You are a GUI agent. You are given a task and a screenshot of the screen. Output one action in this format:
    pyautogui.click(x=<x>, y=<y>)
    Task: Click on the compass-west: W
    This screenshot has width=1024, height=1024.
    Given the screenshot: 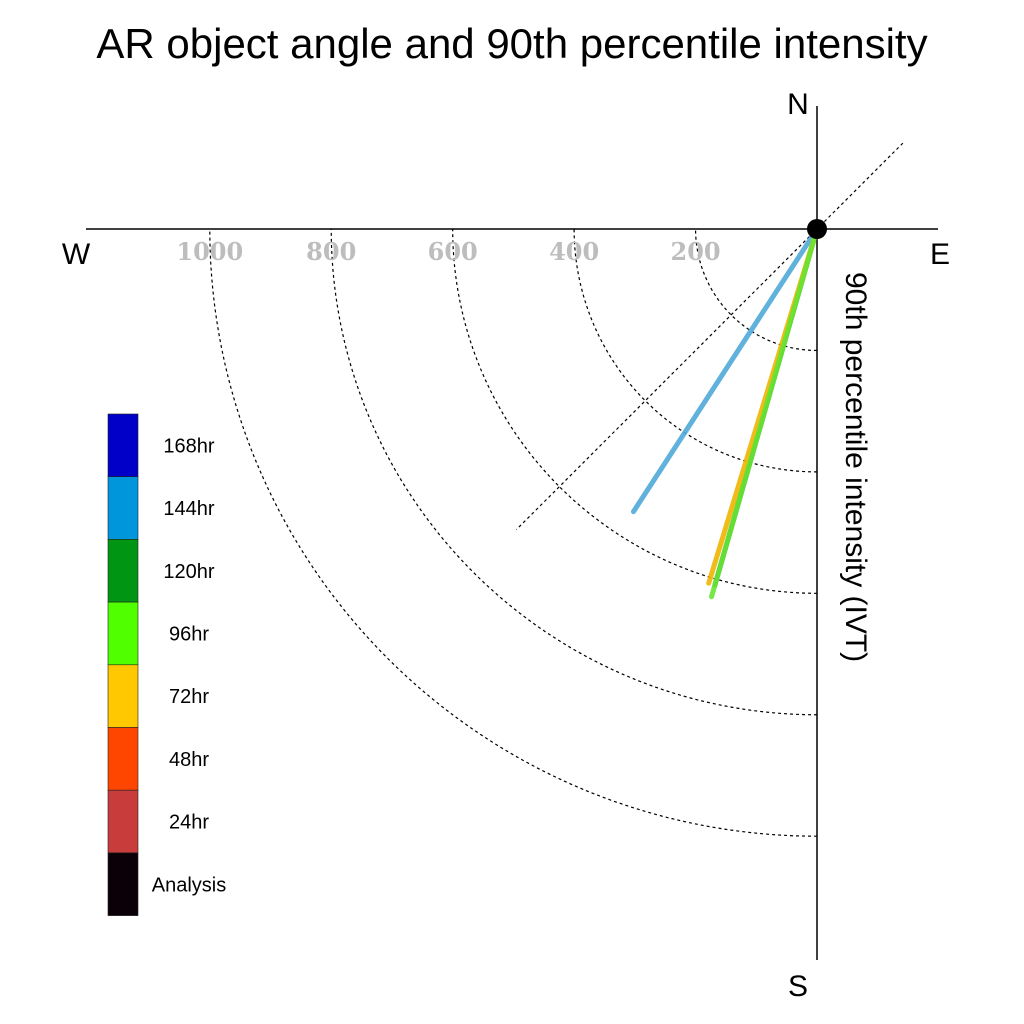 What is the action you would take?
    pyautogui.click(x=76, y=254)
    